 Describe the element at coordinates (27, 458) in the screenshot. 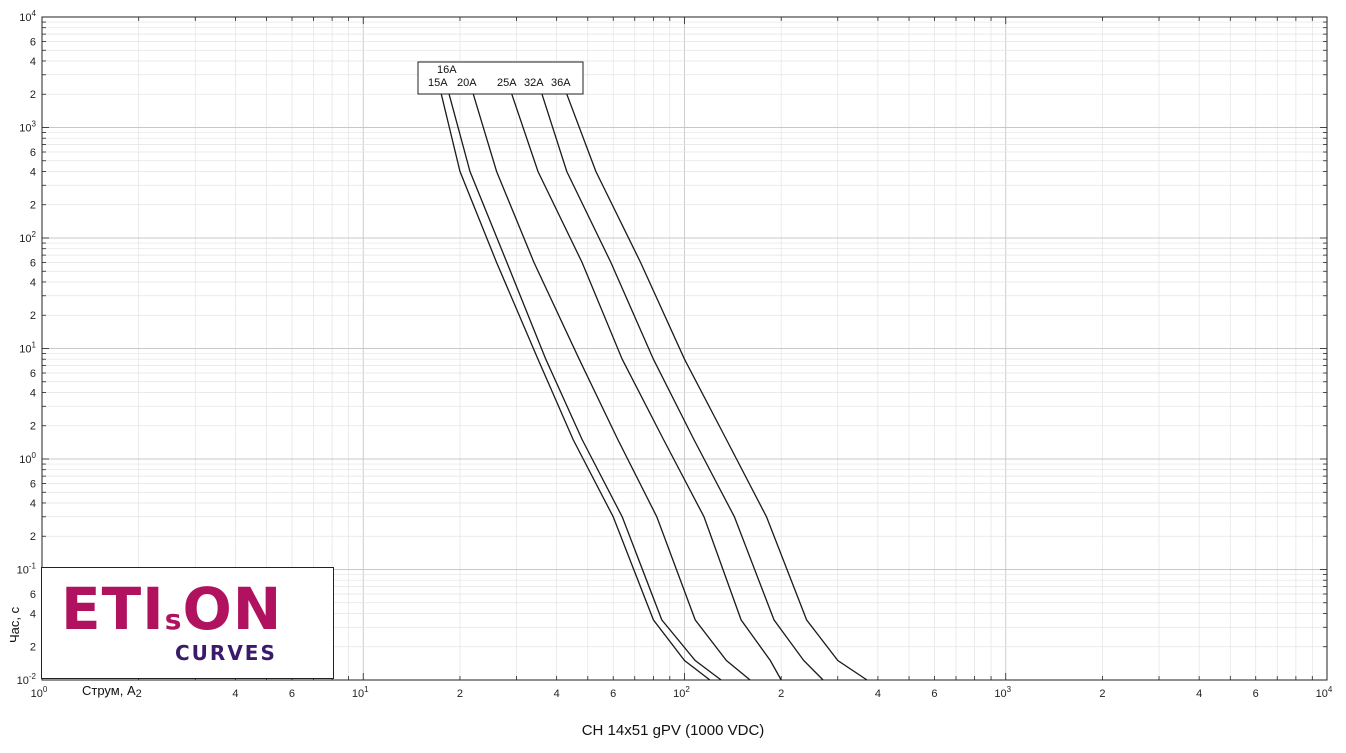

I see `y-tick-label: 10⁰` at that location.